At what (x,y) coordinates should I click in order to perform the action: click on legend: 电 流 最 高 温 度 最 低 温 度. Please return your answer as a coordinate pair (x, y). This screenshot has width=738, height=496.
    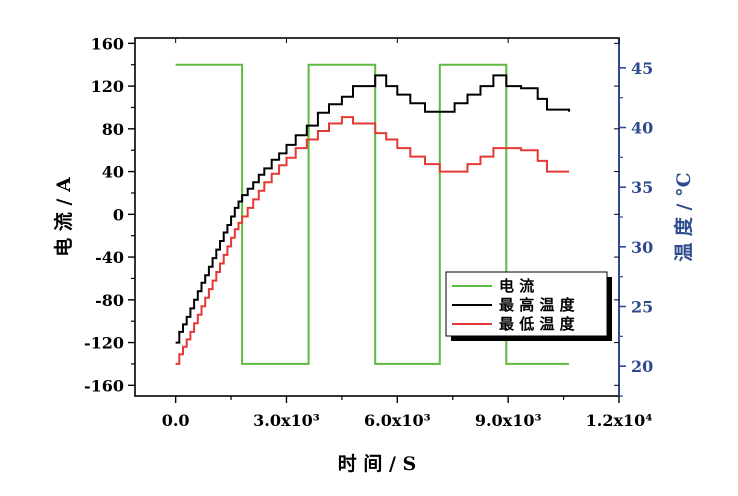
    Looking at the image, I should click on (528, 306).